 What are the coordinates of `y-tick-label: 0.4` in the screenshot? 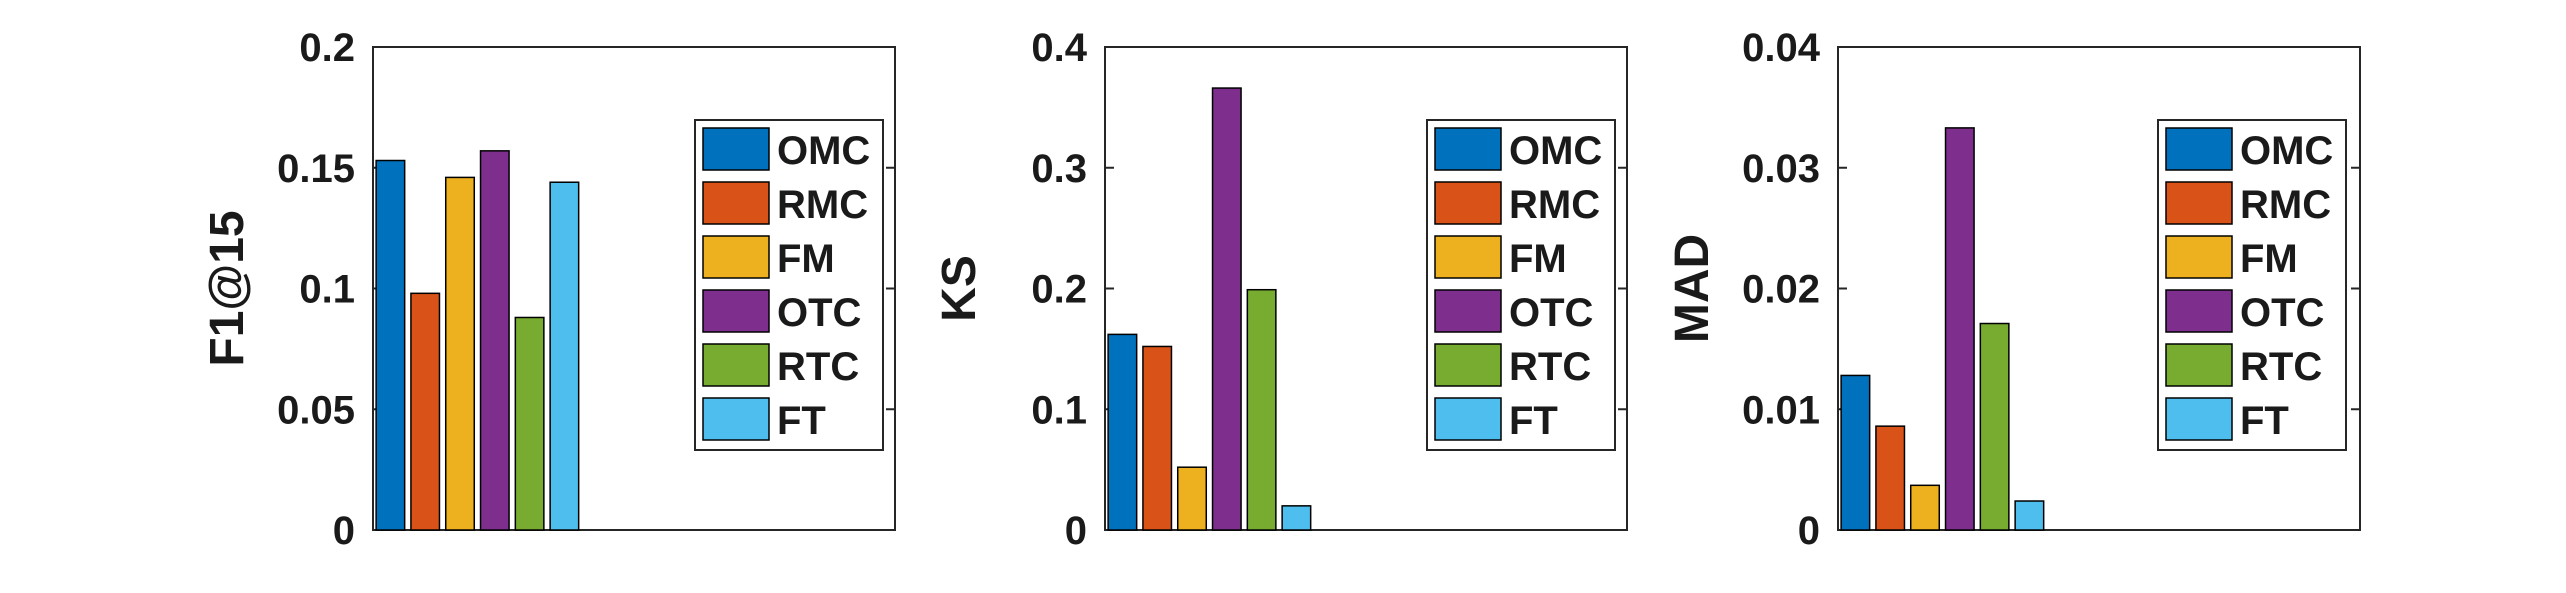 It's located at (1059, 48).